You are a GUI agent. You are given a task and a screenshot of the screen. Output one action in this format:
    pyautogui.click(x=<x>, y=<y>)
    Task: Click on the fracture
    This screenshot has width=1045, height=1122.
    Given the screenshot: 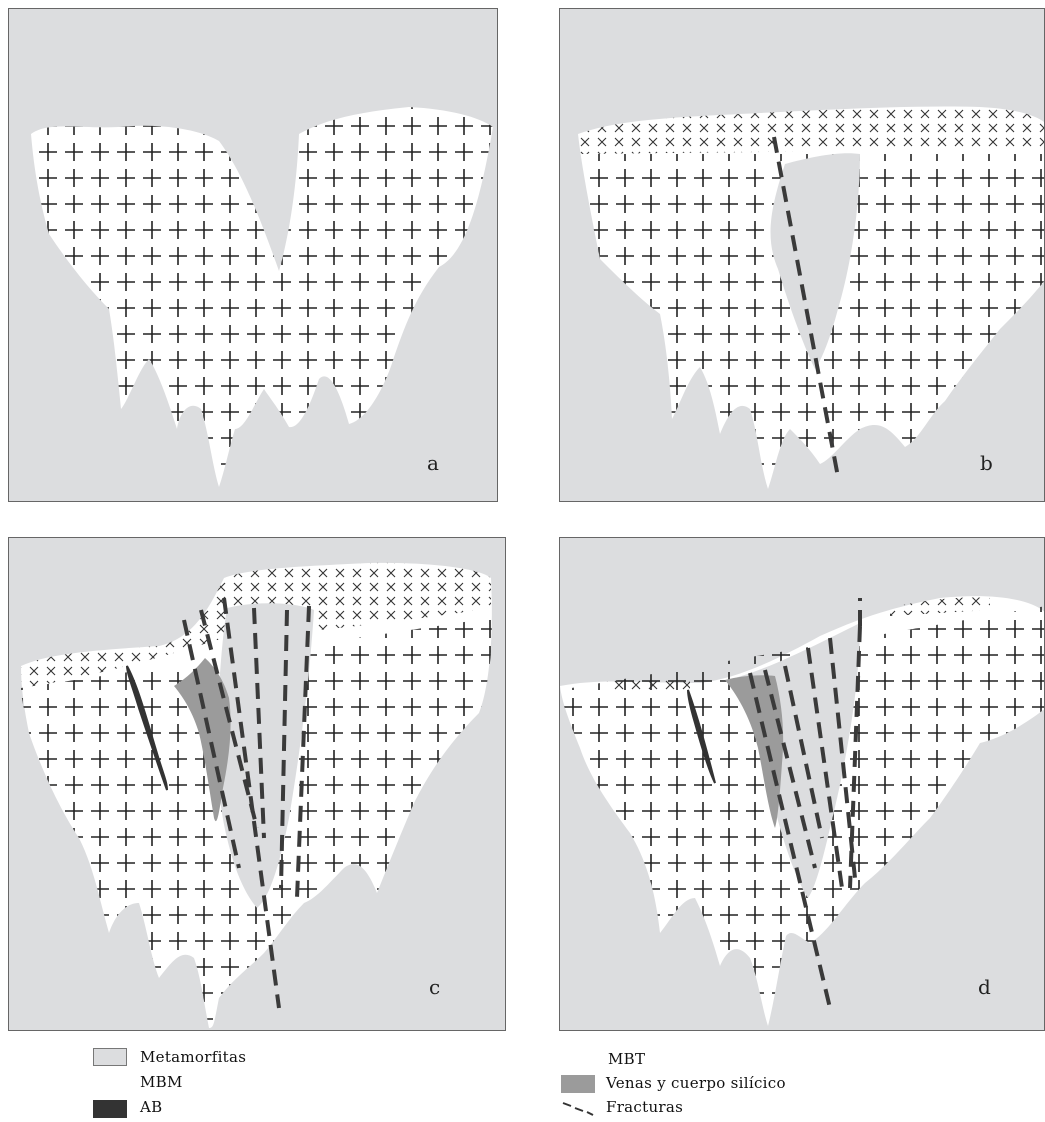 What is the action you would take?
    pyautogui.click(x=806, y=307)
    